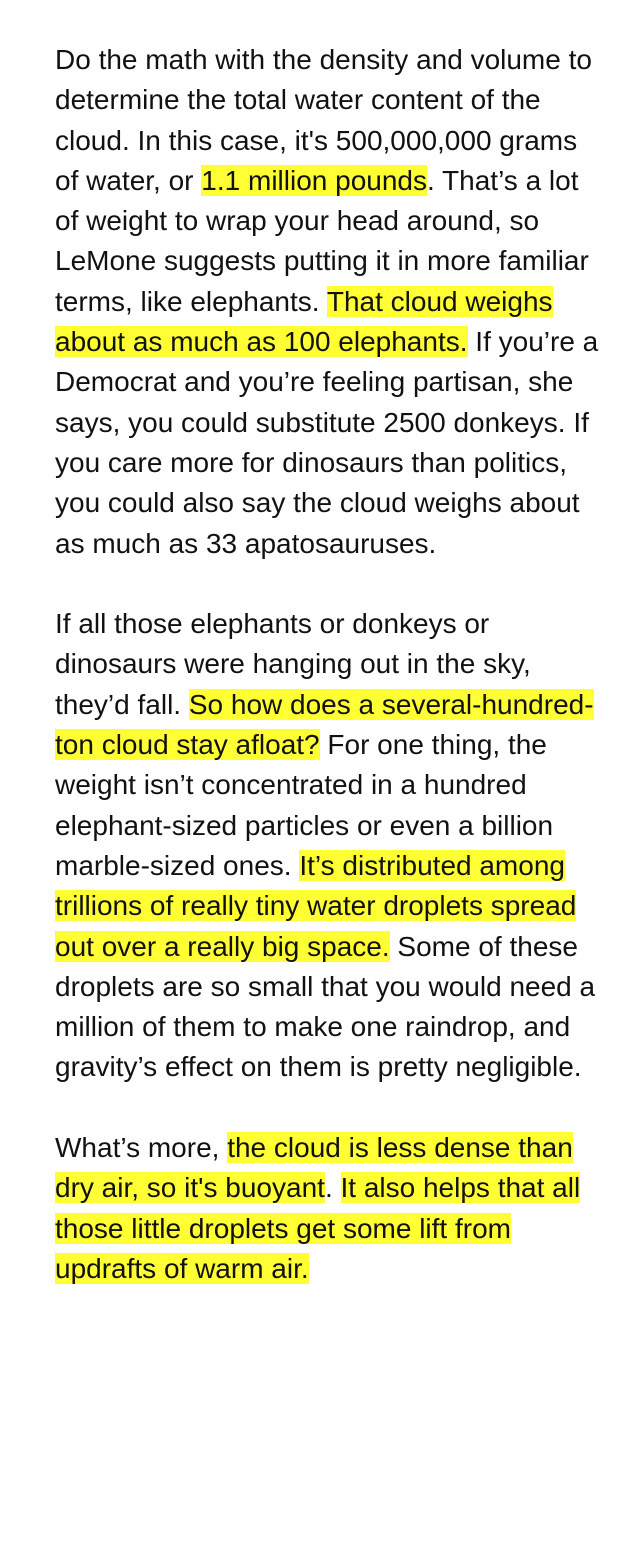 The image size is (640, 1551). I want to click on highlighted-text: 1.1 million pounds, so click(314, 180).